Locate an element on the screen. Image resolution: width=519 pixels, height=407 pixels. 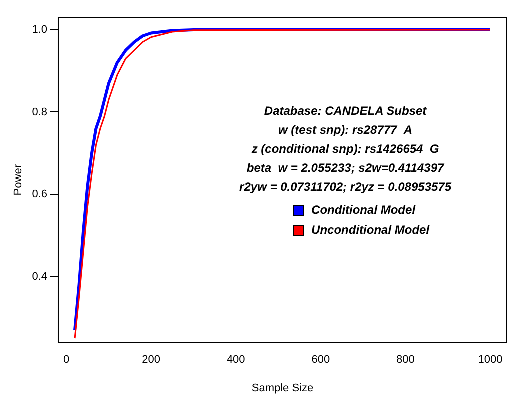
x-tick-label: 800 is located at coordinates (405, 360).